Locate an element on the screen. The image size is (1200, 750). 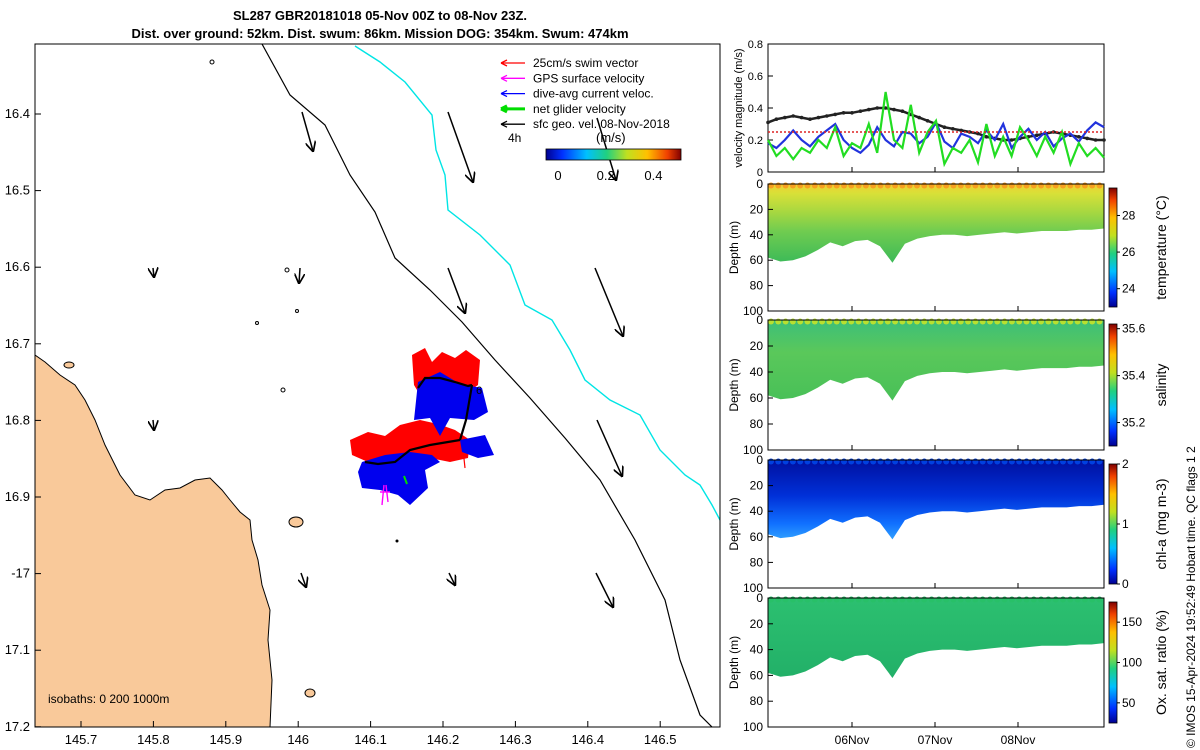
colorbar-tick-label: 0.4 is located at coordinates (653, 175).